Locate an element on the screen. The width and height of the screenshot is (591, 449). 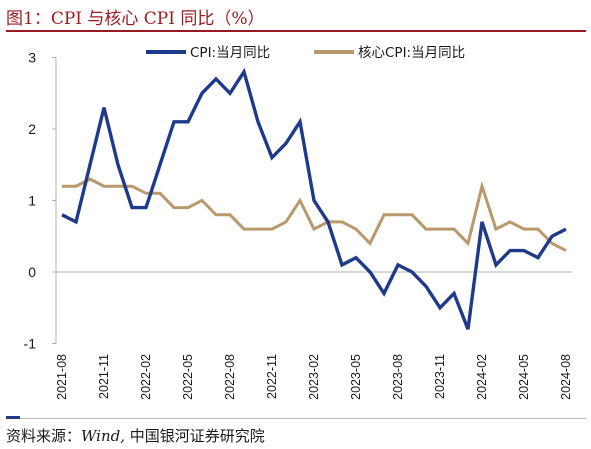
x-tick-label: 2022-11 is located at coordinates (272, 376).